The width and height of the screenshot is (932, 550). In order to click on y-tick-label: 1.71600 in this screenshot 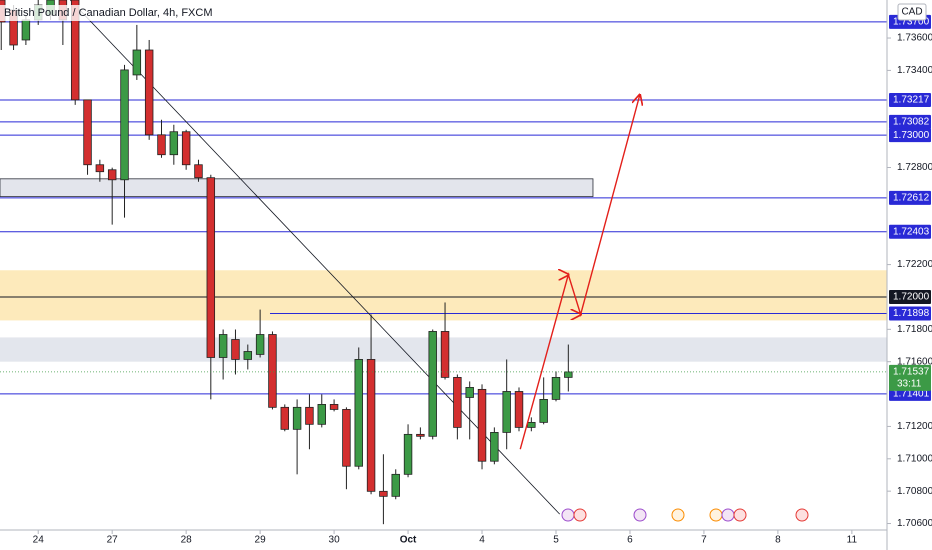, I will do `click(914, 361)`.